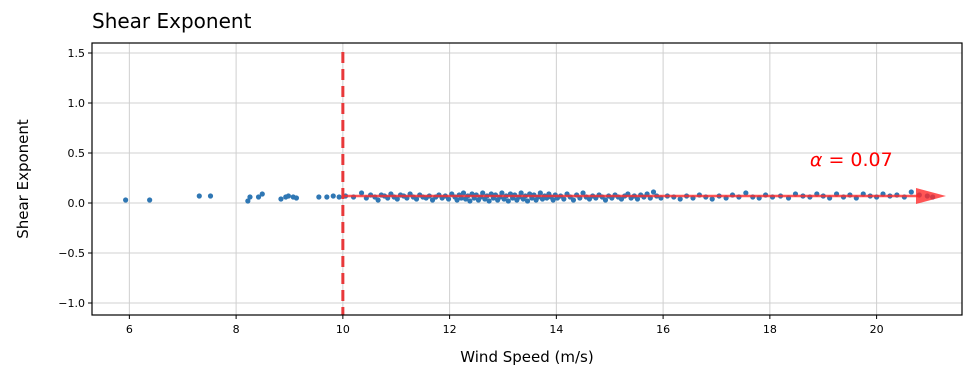 Image resolution: width=971 pixels, height=372 pixels. Describe the element at coordinates (857, 160) in the screenshot. I see `alpha-value: = 0.07` at that location.